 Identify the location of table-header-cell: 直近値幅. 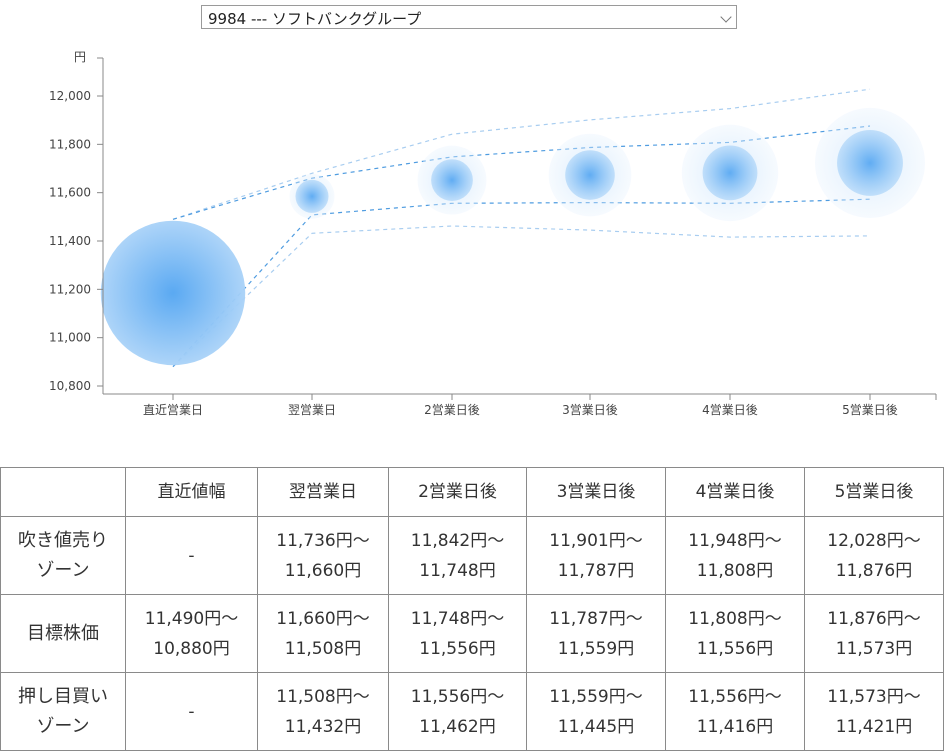
(191, 492).